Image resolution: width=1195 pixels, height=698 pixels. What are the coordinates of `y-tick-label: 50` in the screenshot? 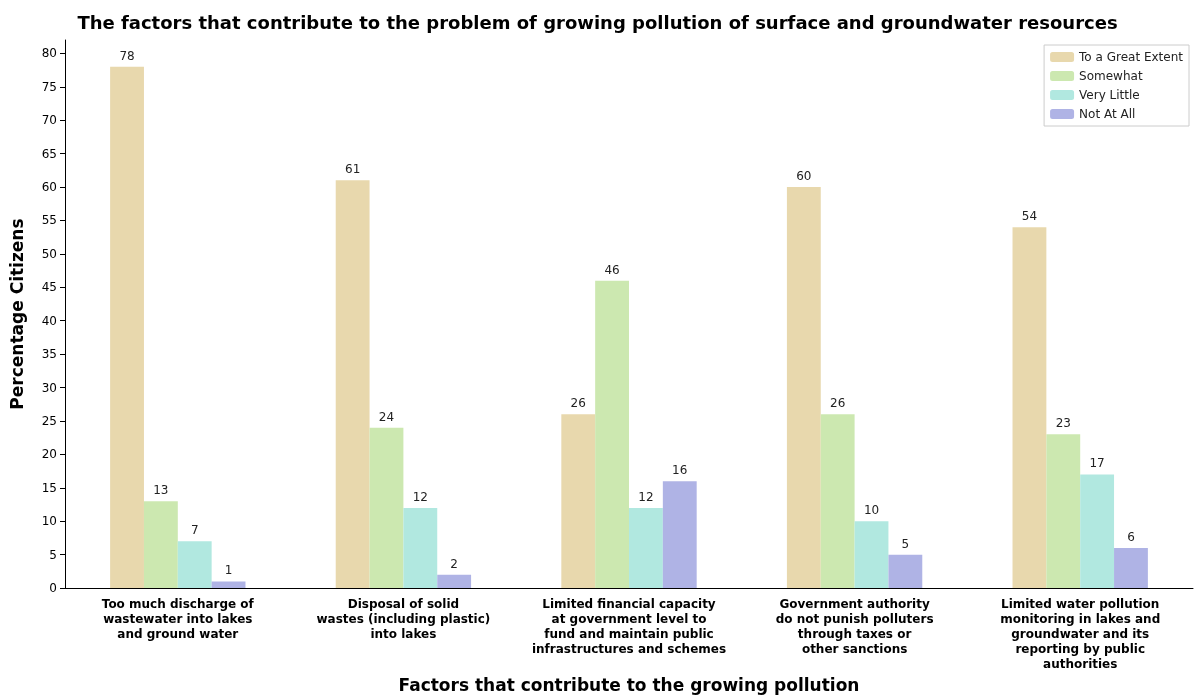 It's located at (49, 253).